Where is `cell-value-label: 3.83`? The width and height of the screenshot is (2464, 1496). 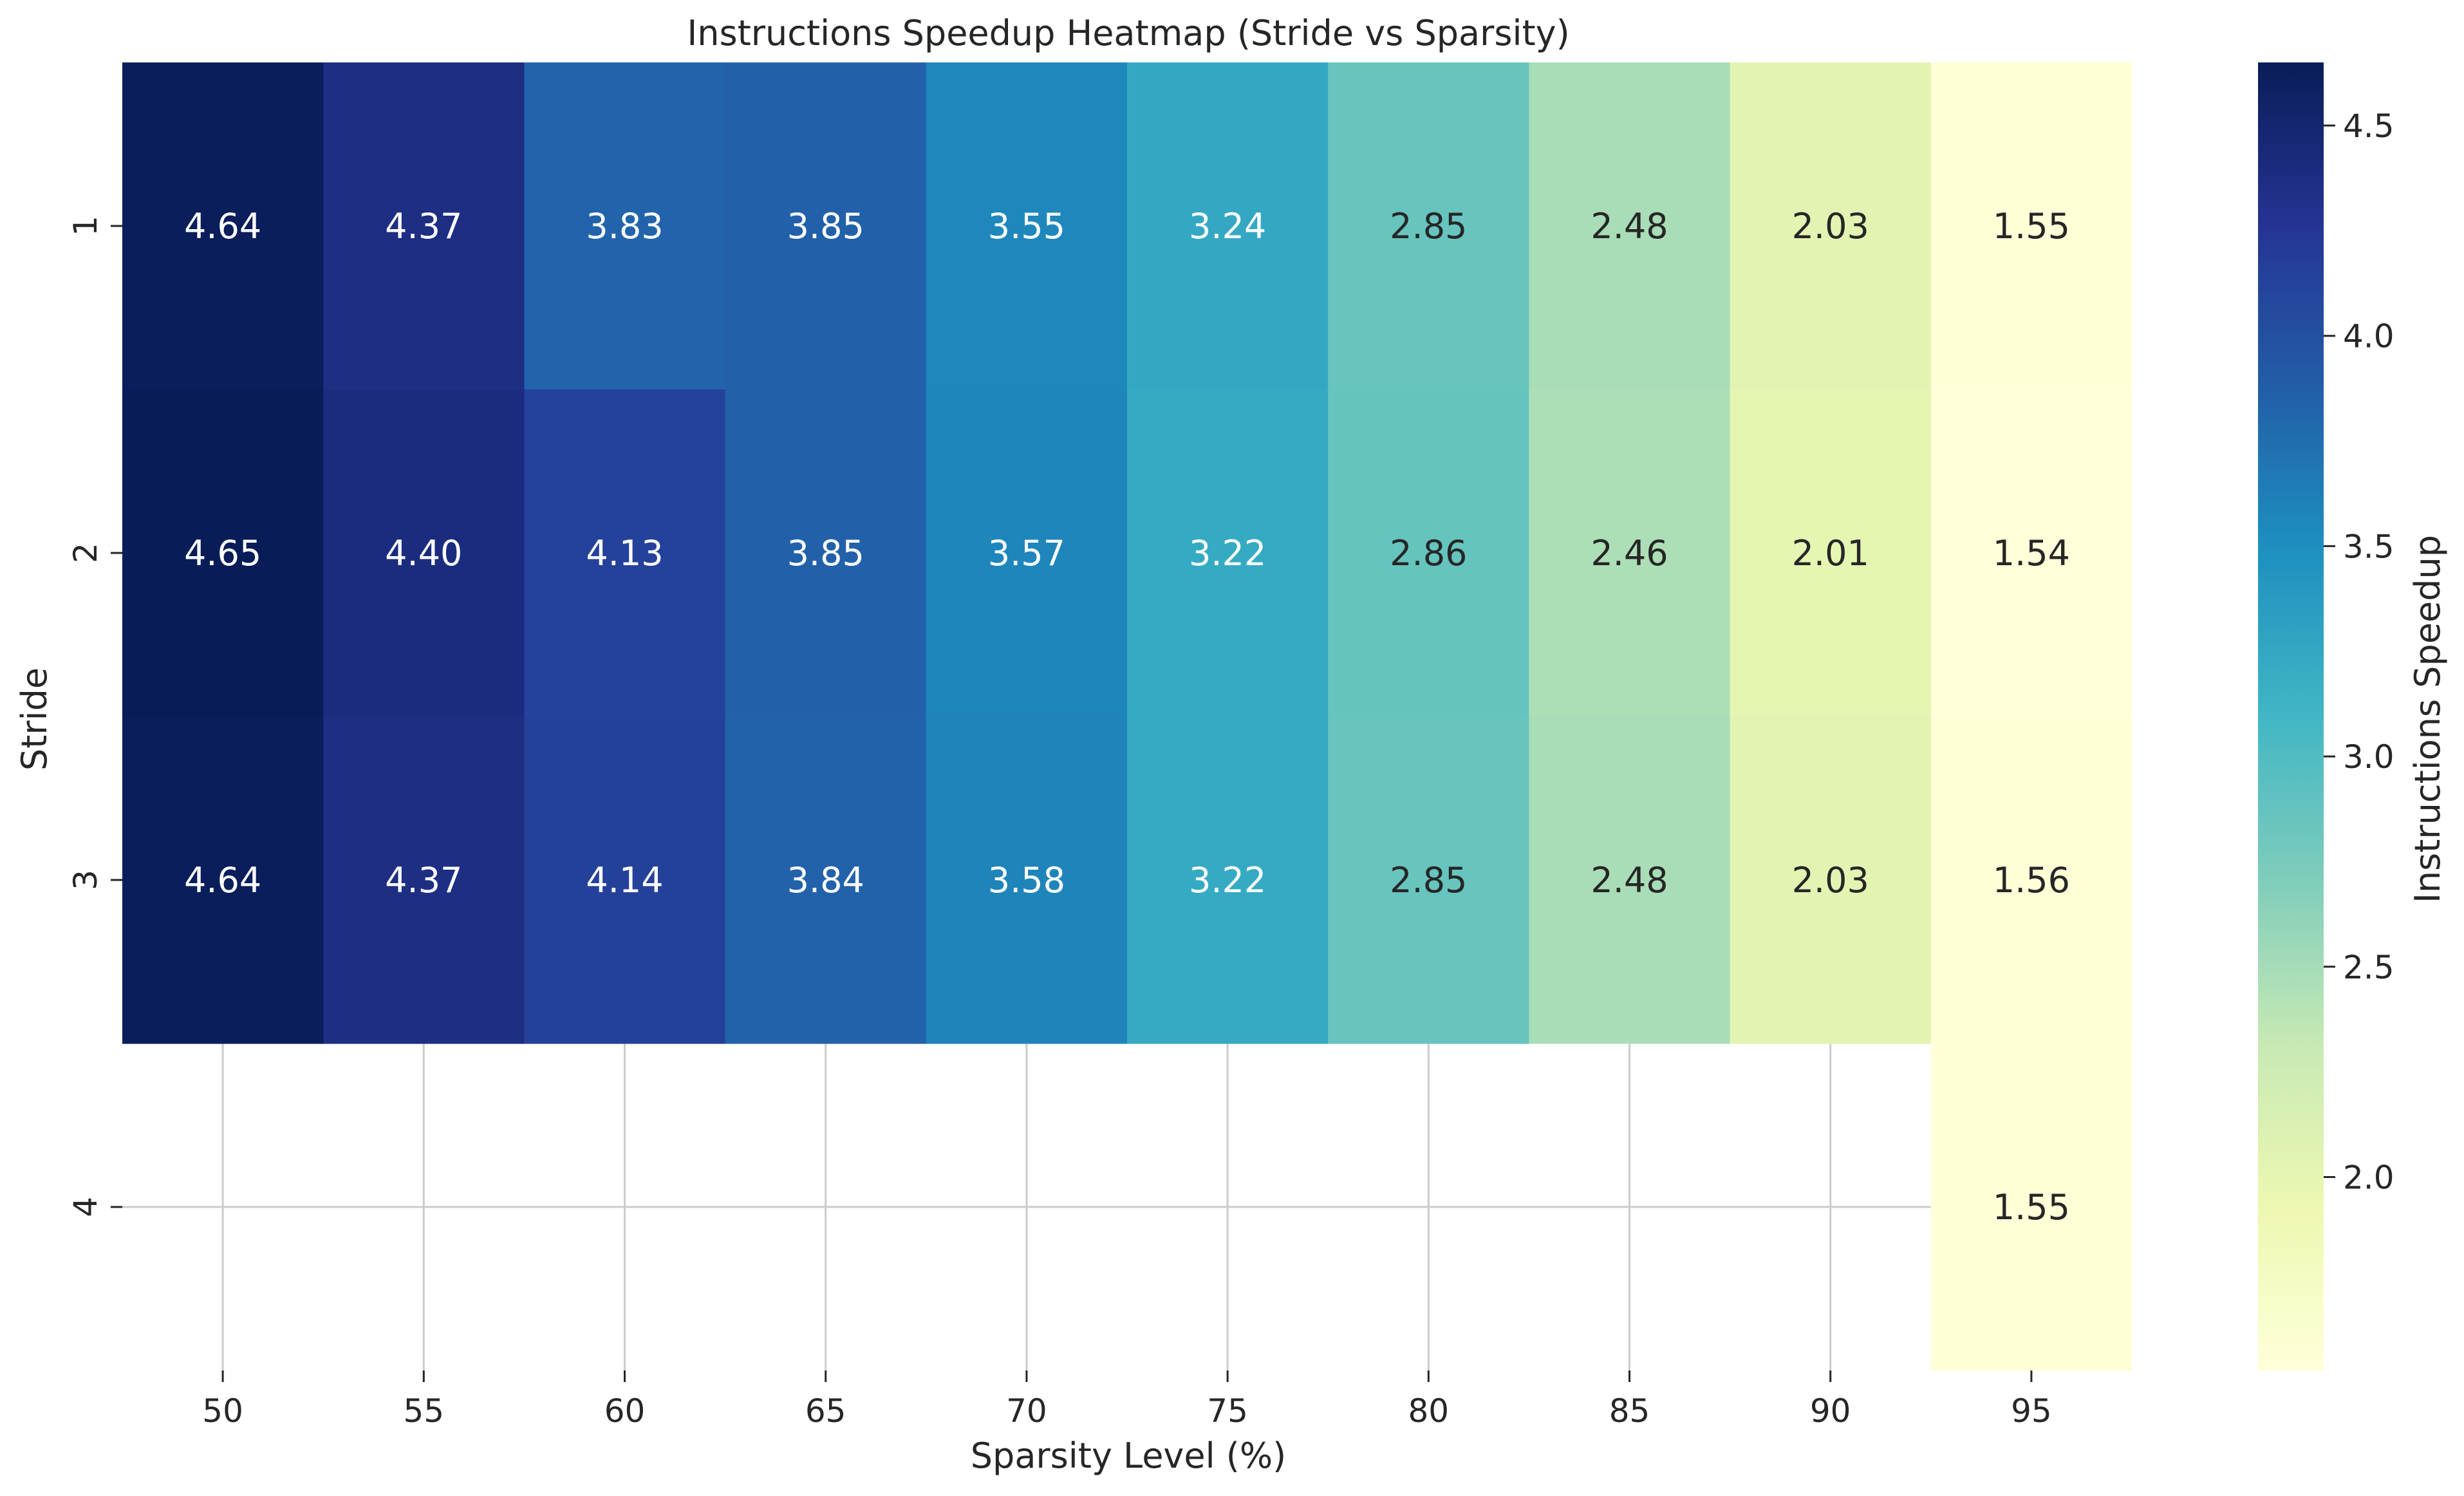
cell-value-label: 3.83 is located at coordinates (624, 226).